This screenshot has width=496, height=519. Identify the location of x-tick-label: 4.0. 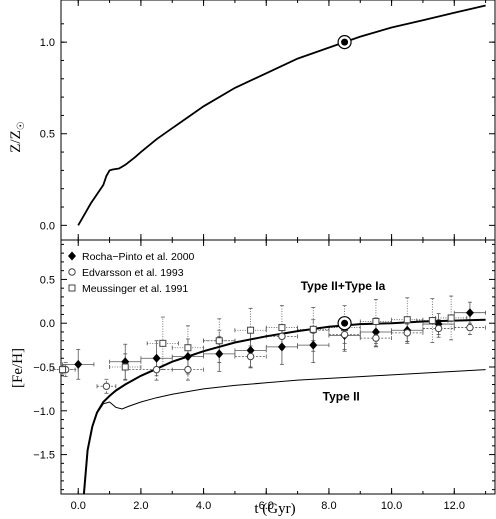
(203, 506).